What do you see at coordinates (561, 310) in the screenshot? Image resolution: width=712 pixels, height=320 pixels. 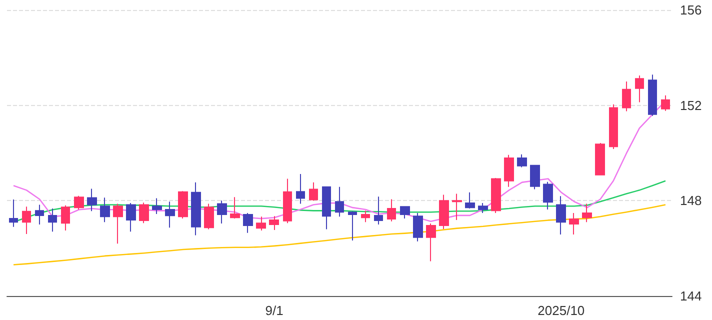 I see `x-tick-label: 2025/10` at bounding box center [561, 310].